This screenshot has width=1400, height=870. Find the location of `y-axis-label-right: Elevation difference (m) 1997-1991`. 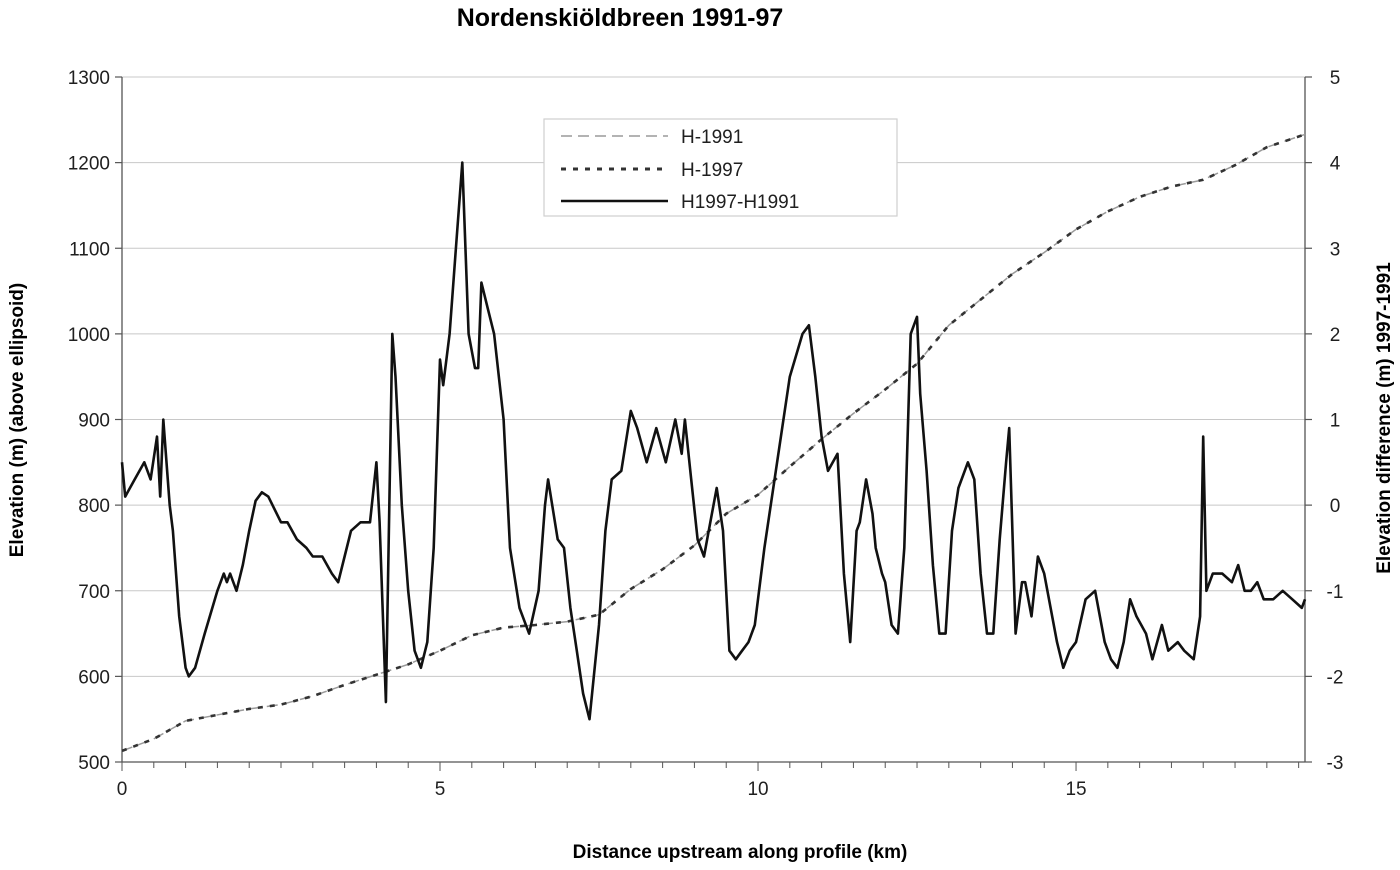

y-axis-label-right: Elevation difference (m) 1997-1991 is located at coordinates (1384, 418).